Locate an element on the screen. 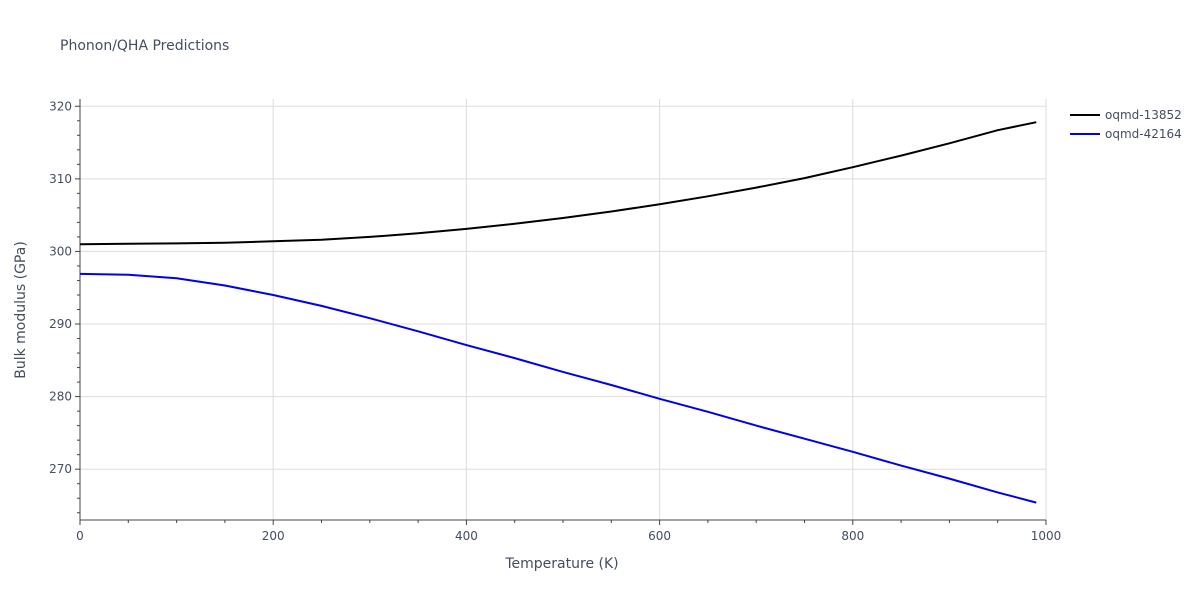 This screenshot has width=1200, height=600. y-tick-label: 300 is located at coordinates (60, 251).